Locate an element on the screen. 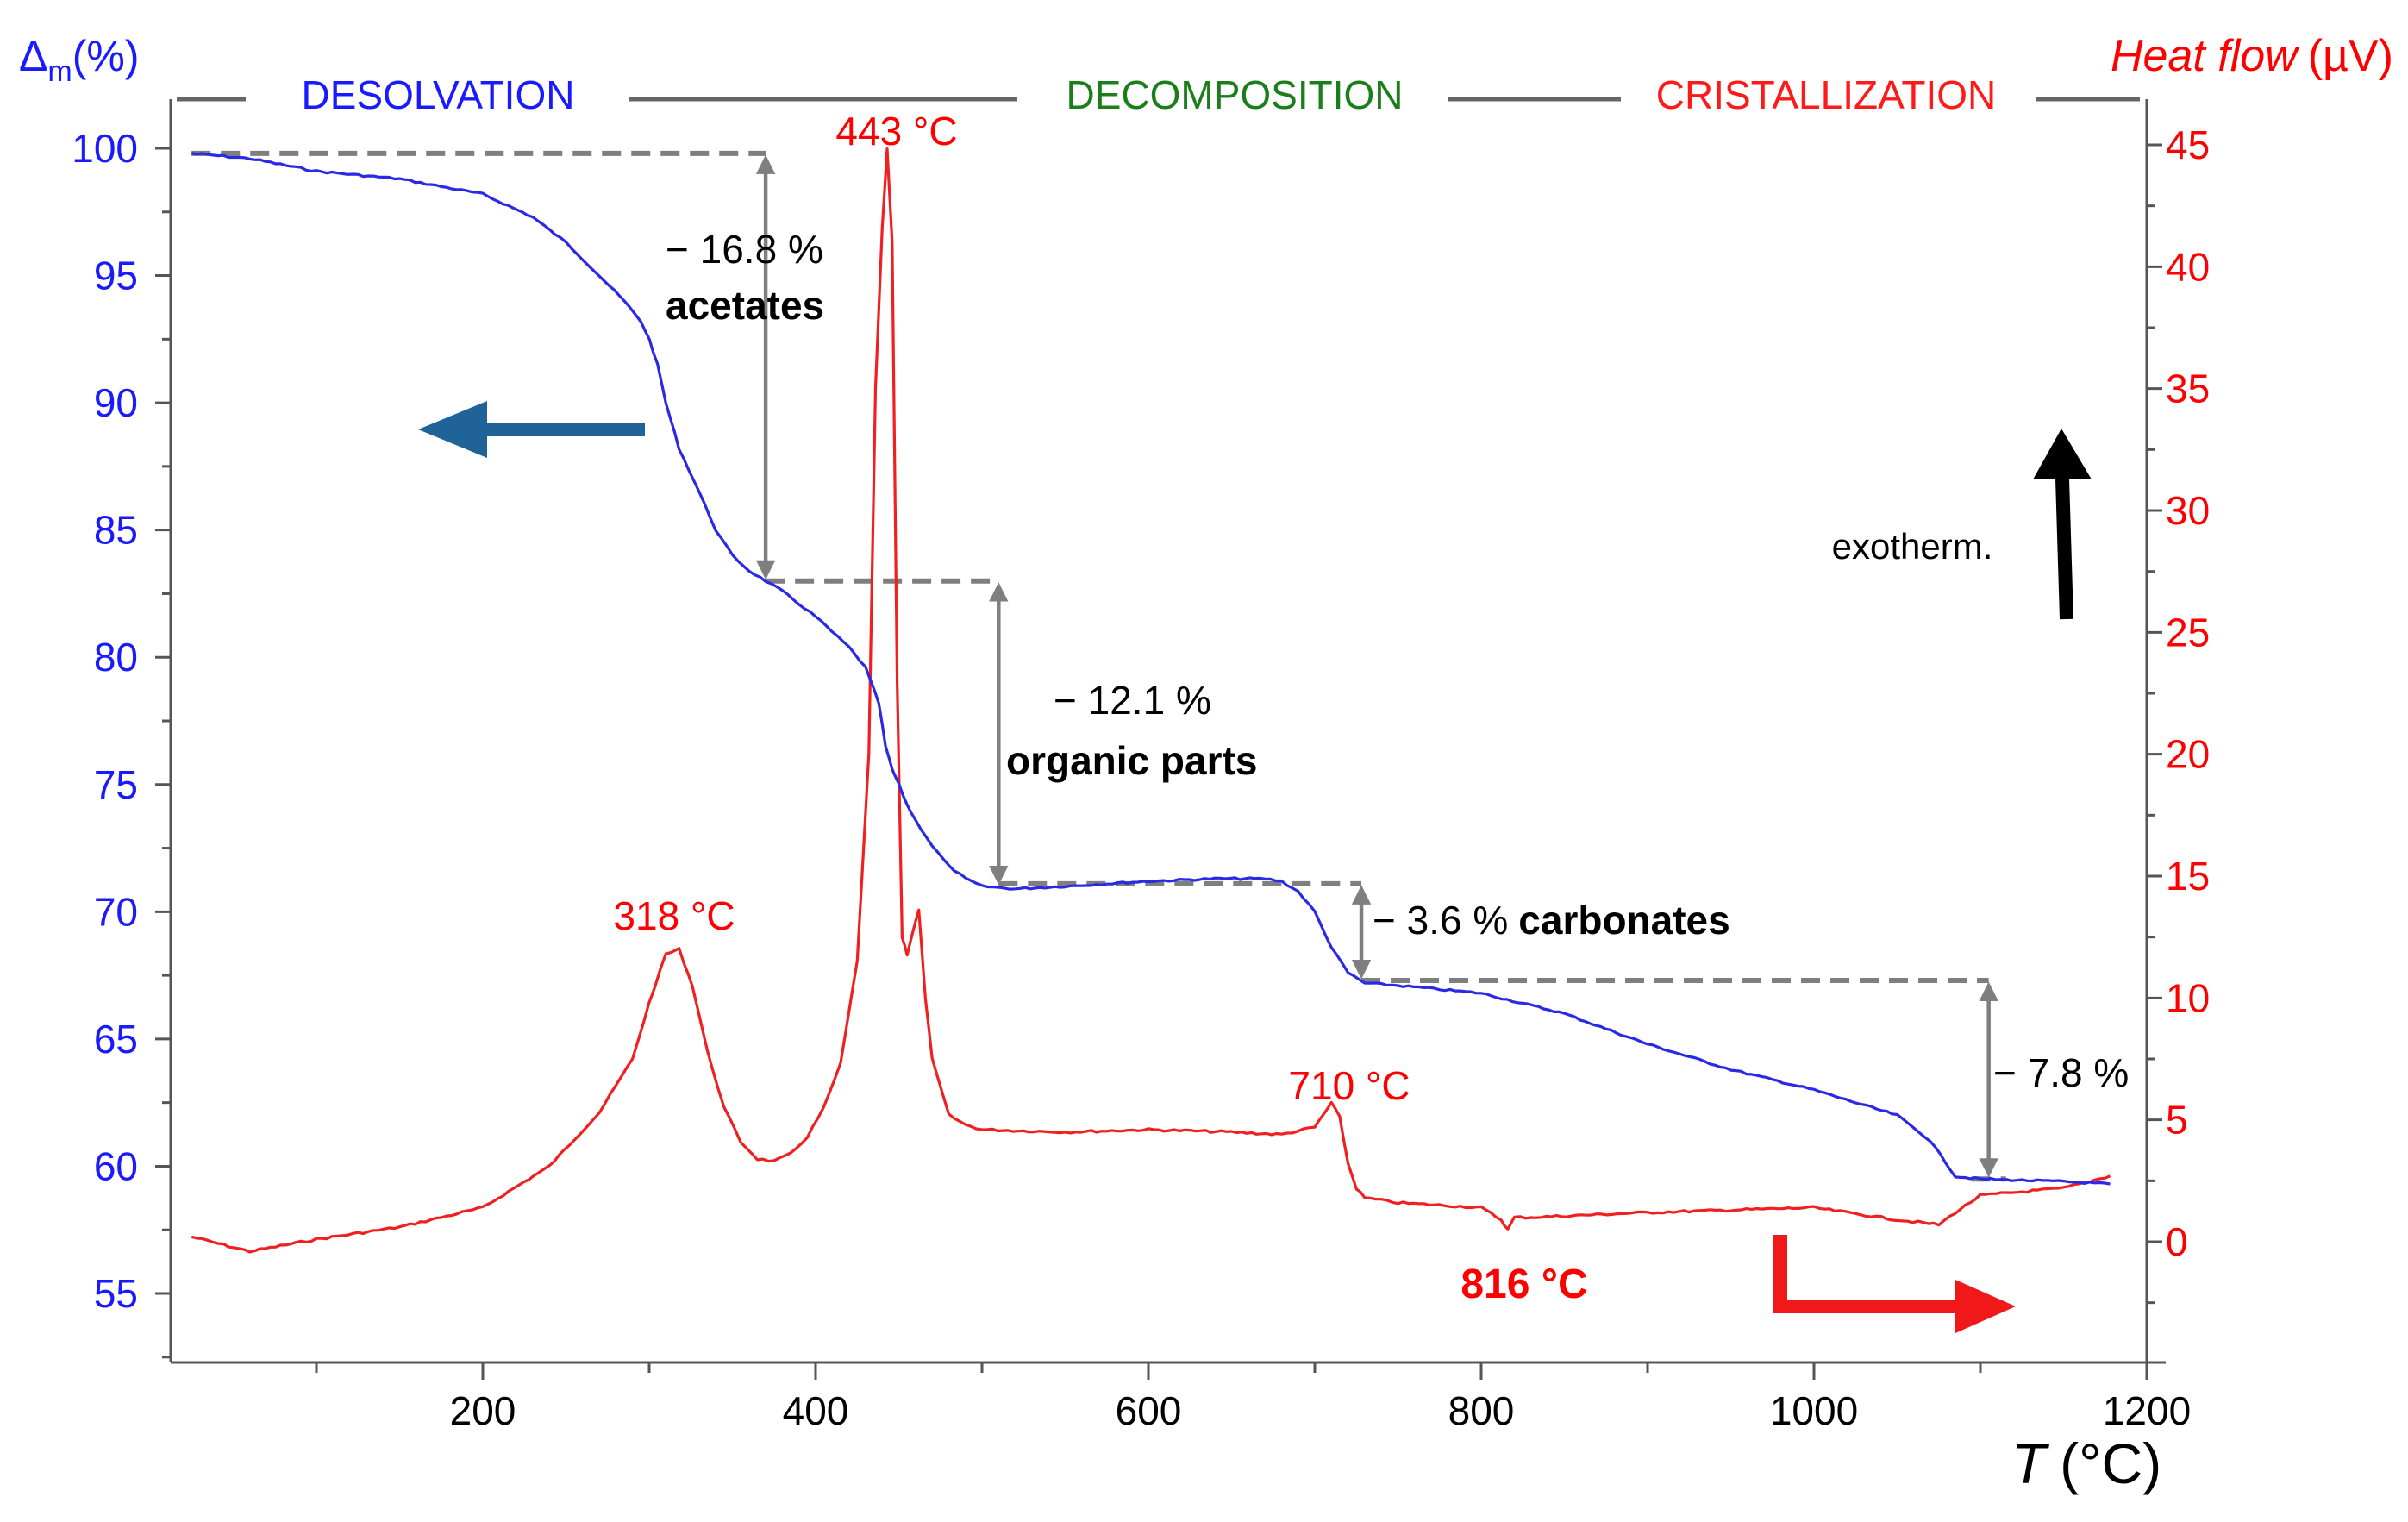  phase-desolvation: DESOLVATION is located at coordinates (438, 94).